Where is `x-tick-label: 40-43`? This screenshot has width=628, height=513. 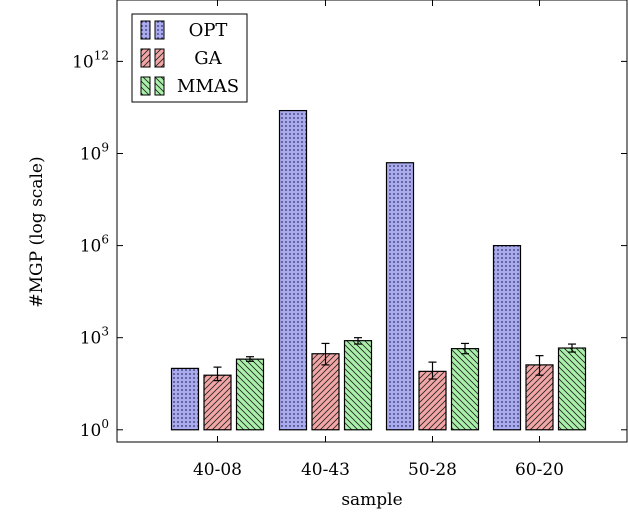
x-tick-label: 40-43 is located at coordinates (325, 470).